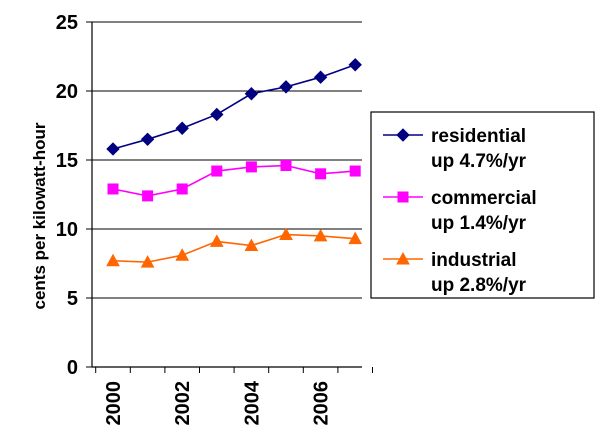 The width and height of the screenshot is (603, 443). Describe the element at coordinates (403, 258) in the screenshot. I see `legend-marker-industrial` at that location.